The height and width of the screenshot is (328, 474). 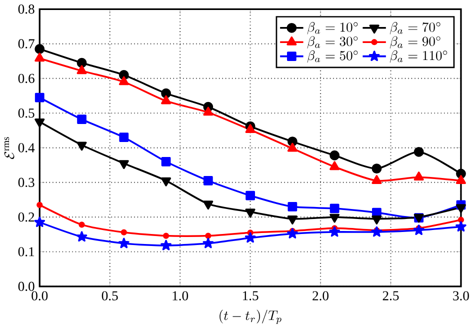 I want to click on y-tick-label: 0.7, so click(x=26, y=43).